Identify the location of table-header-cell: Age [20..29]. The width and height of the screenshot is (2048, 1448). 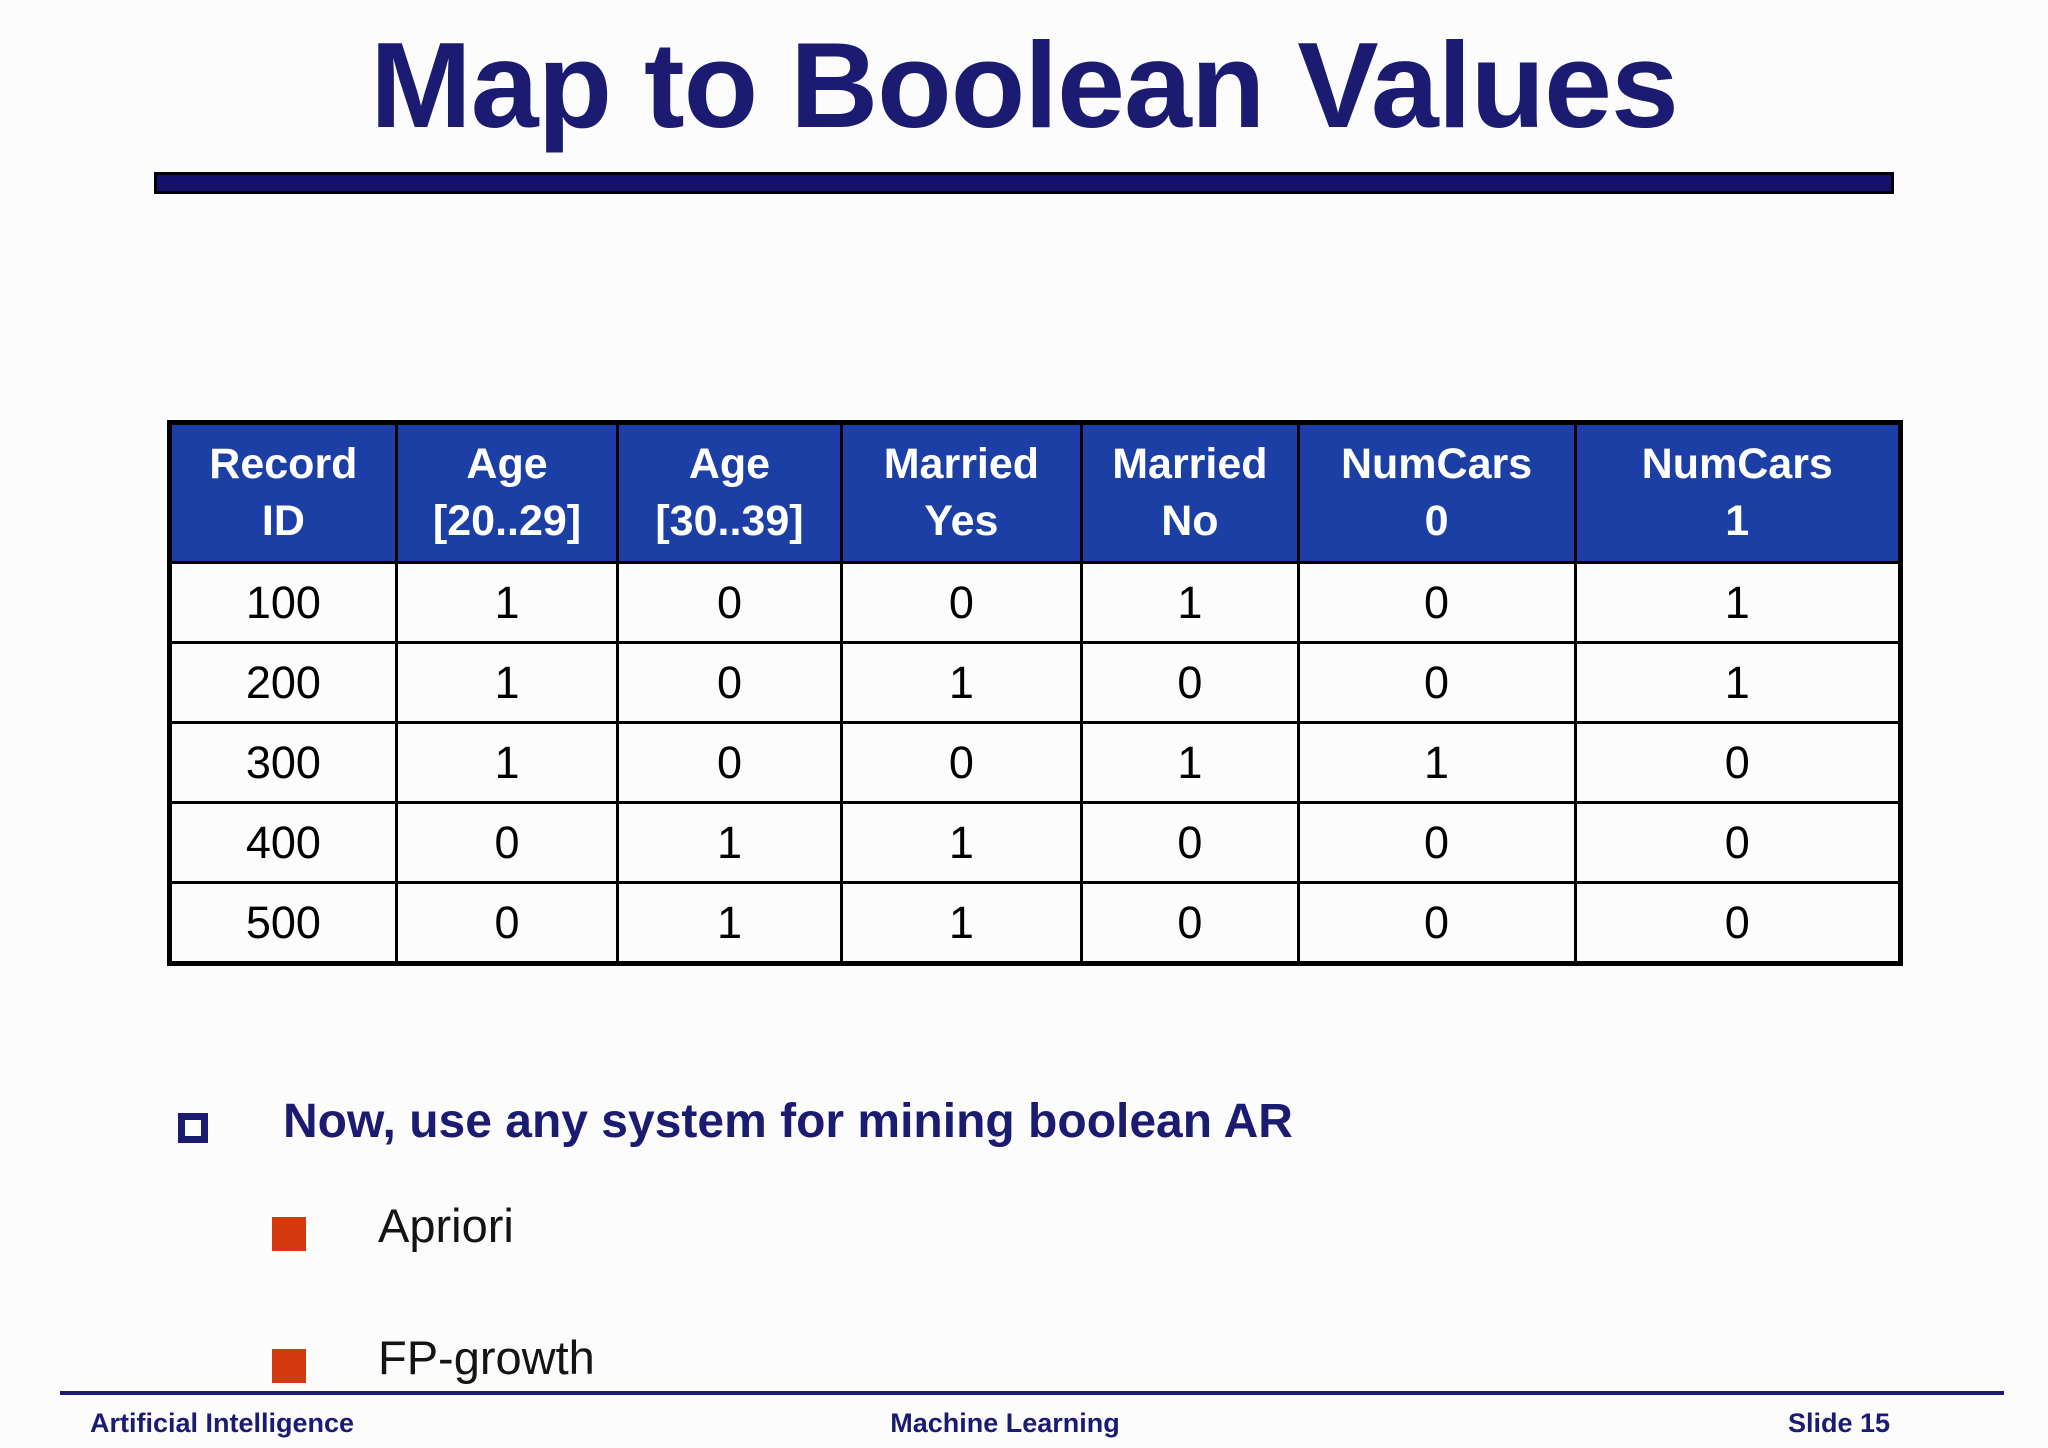
(507, 492).